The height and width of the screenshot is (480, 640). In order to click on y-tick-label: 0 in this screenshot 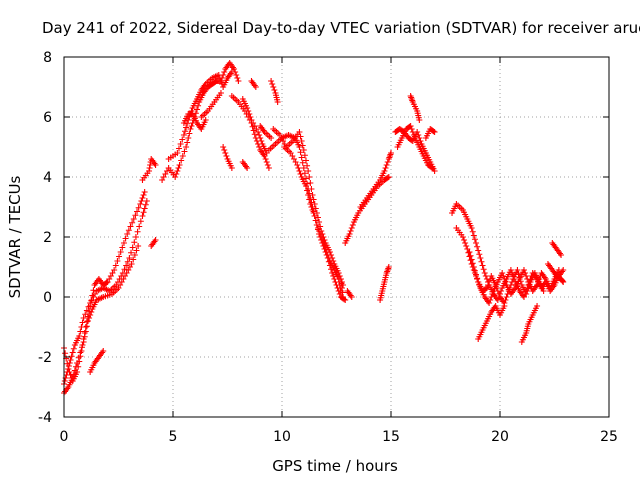, I will do `click(47, 298)`.